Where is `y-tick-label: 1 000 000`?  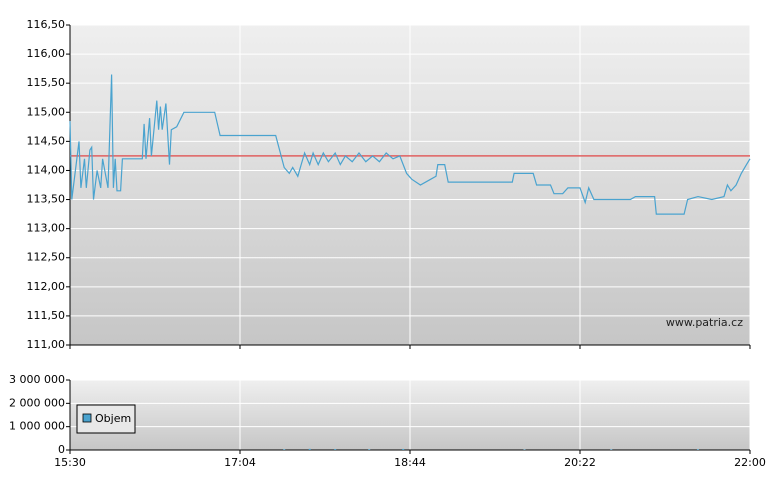
y-tick-label: 1 000 000 is located at coordinates (37, 426).